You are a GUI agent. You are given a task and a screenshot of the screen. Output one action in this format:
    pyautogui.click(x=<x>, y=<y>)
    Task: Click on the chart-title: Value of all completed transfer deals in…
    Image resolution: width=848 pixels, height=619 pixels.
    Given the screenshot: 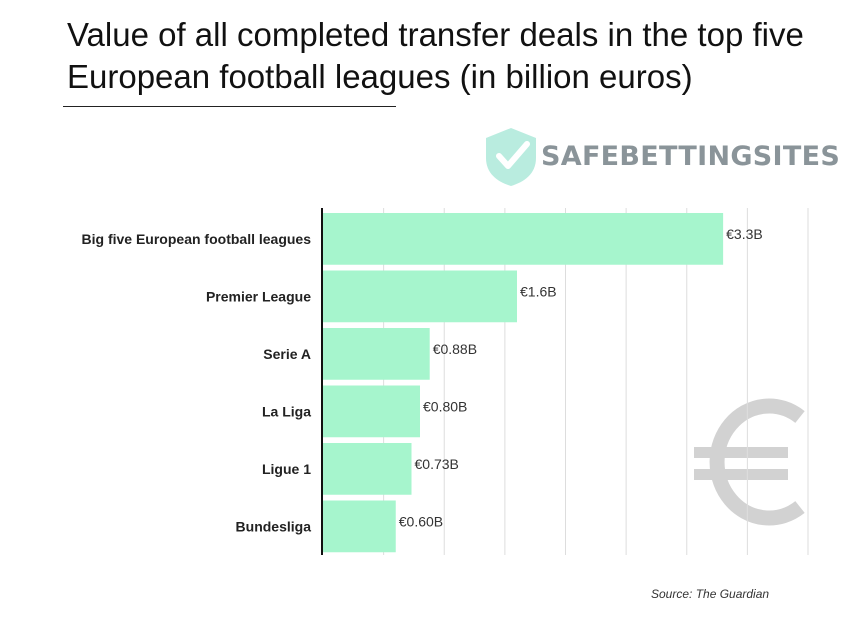 What is the action you would take?
    pyautogui.click(x=435, y=55)
    